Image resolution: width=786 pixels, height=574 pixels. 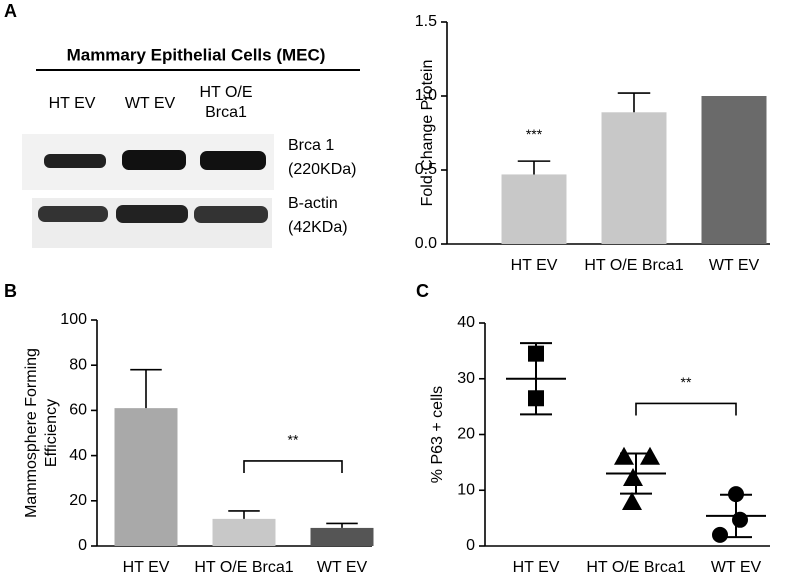 What do you see at coordinates (318, 227) in the screenshot?
I see `band-label: (42KDa)` at bounding box center [318, 227].